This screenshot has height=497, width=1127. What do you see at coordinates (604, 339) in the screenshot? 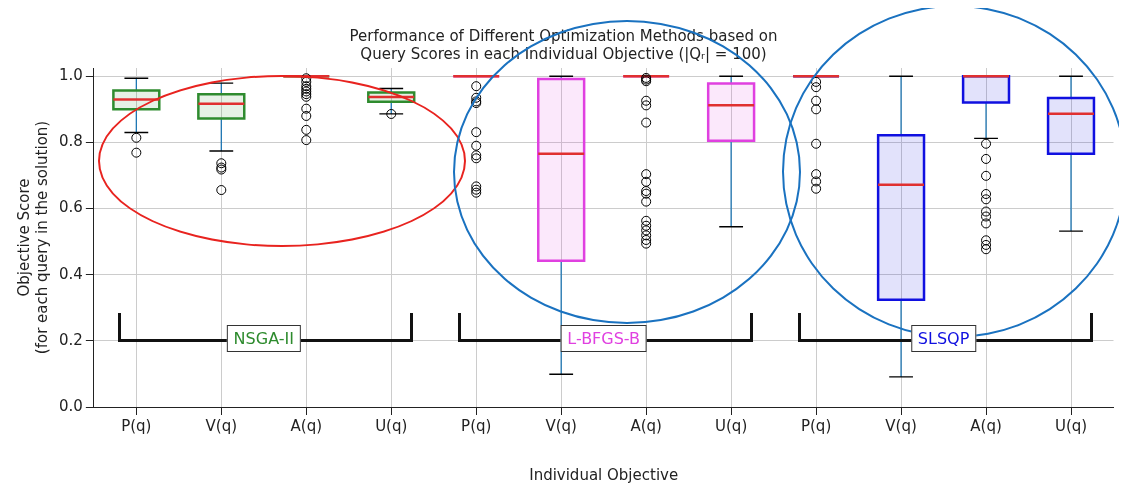
I see `text: L-BFGS-B` at bounding box center [604, 339].